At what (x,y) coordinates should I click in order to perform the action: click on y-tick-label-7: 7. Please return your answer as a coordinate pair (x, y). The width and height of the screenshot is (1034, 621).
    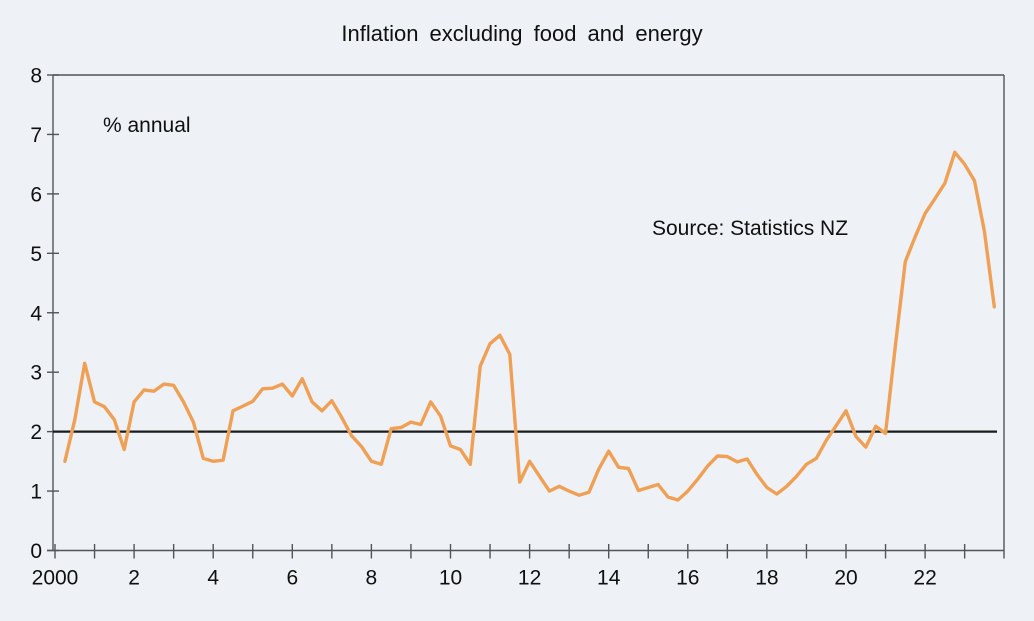
    Looking at the image, I should click on (36, 135).